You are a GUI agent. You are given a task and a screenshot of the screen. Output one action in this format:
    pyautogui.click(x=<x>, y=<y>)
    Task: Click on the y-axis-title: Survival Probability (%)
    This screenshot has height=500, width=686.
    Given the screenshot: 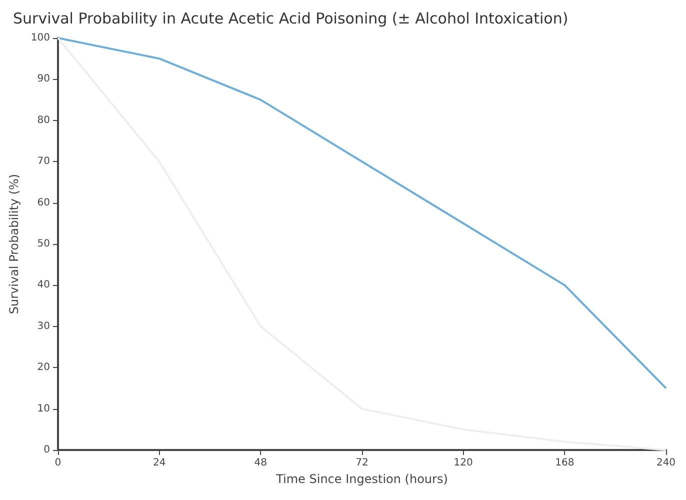 What is the action you would take?
    pyautogui.click(x=14, y=244)
    